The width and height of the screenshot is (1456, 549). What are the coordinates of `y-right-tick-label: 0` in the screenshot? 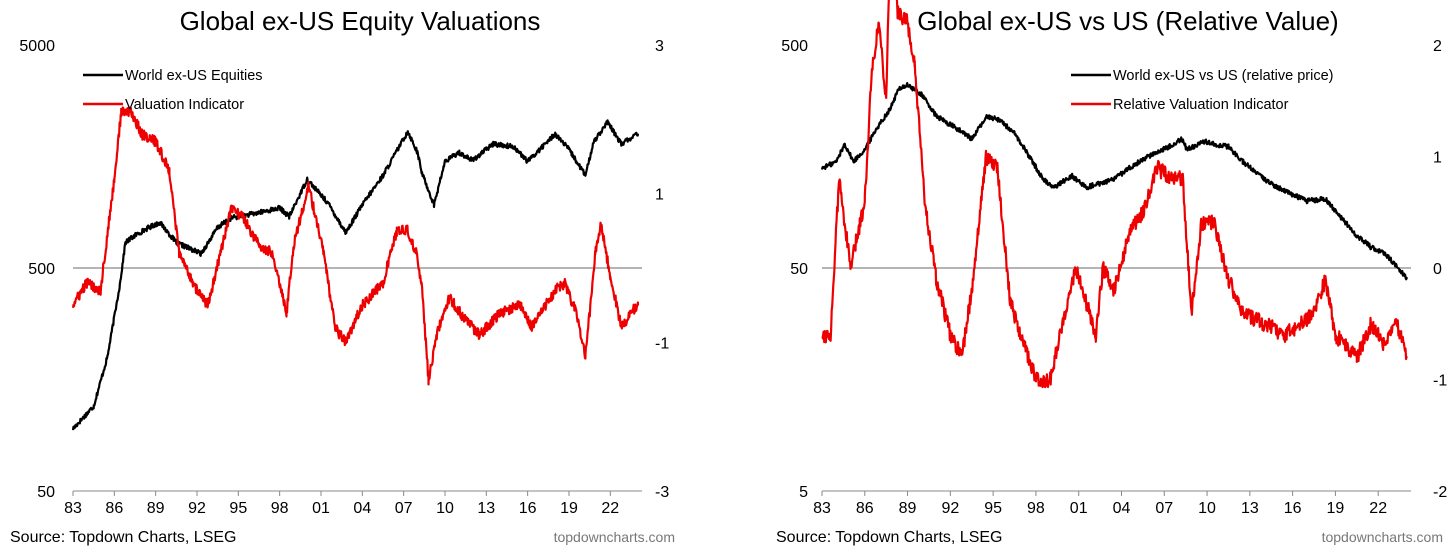 It's located at (1437, 269).